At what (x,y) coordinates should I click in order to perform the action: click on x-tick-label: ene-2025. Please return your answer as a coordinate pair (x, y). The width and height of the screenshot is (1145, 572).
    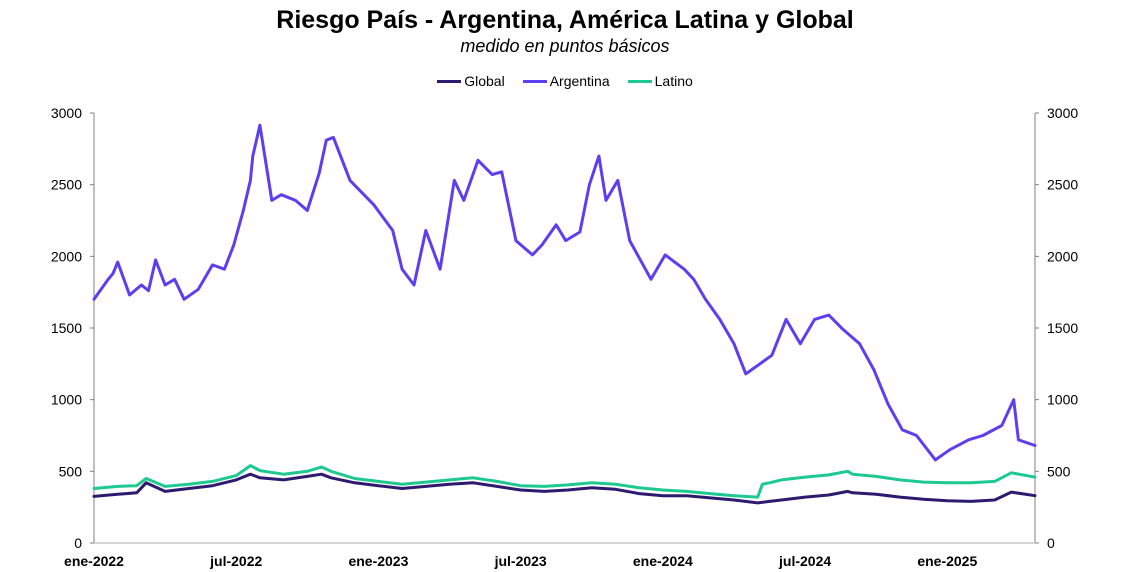
    Looking at the image, I should click on (947, 561).